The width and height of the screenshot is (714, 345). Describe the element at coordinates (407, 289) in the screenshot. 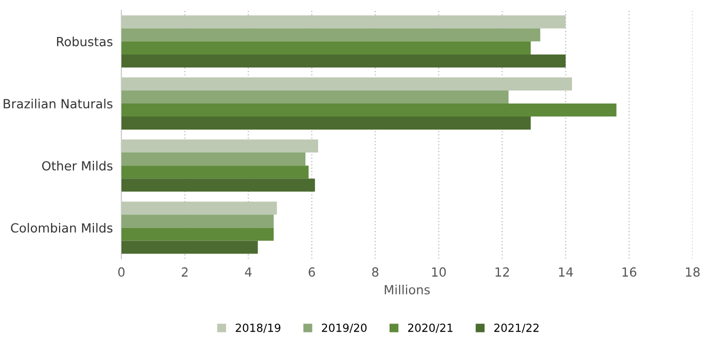

I see `x-axis-title: Millions` at that location.